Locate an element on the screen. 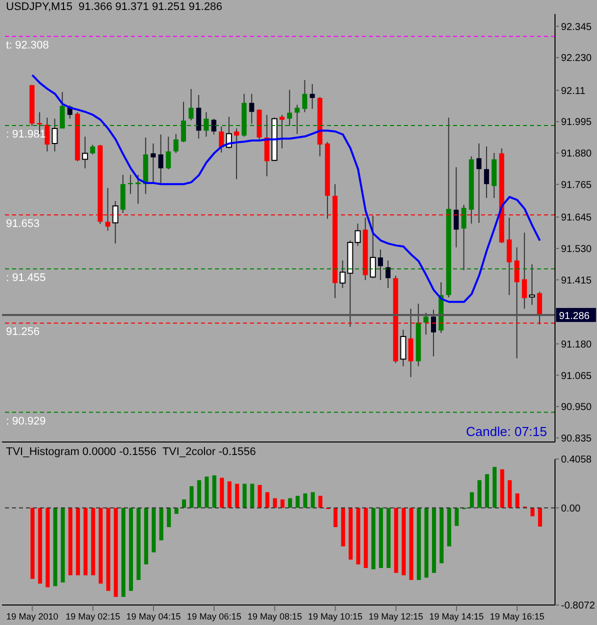 Image resolution: width=597 pixels, height=625 pixels. ref-line-label: t: 92.308 is located at coordinates (27, 45).